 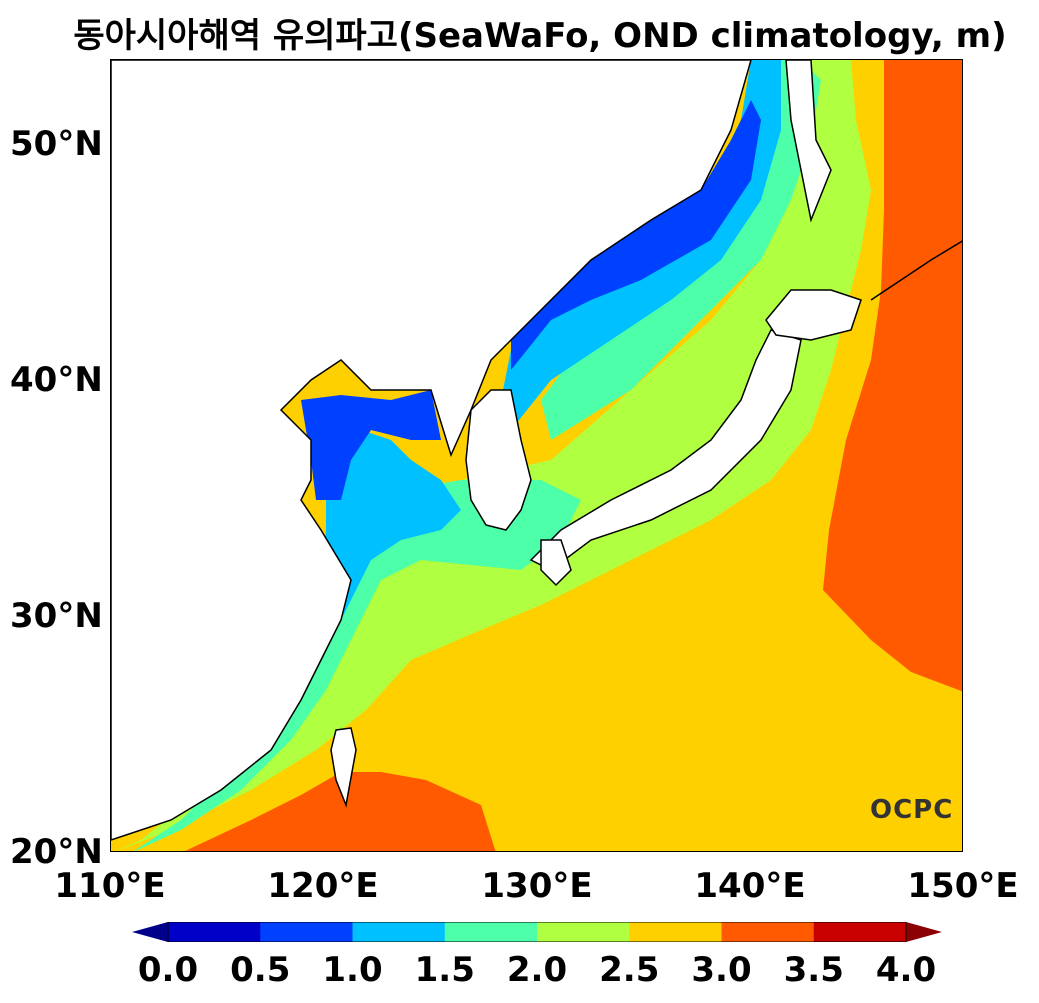 What do you see at coordinates (150, 932) in the screenshot?
I see `colorbar-under-arrow` at bounding box center [150, 932].